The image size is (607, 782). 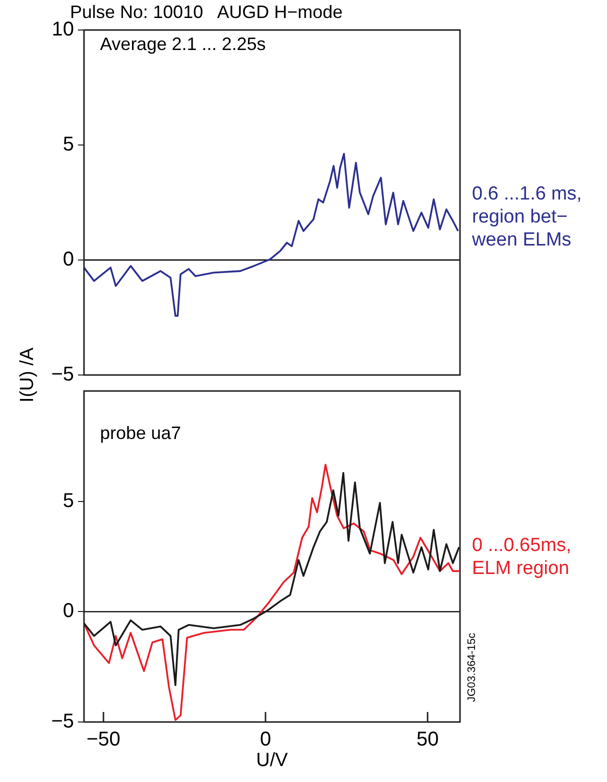 I want to click on text: JG03.364-15c, so click(x=472, y=667).